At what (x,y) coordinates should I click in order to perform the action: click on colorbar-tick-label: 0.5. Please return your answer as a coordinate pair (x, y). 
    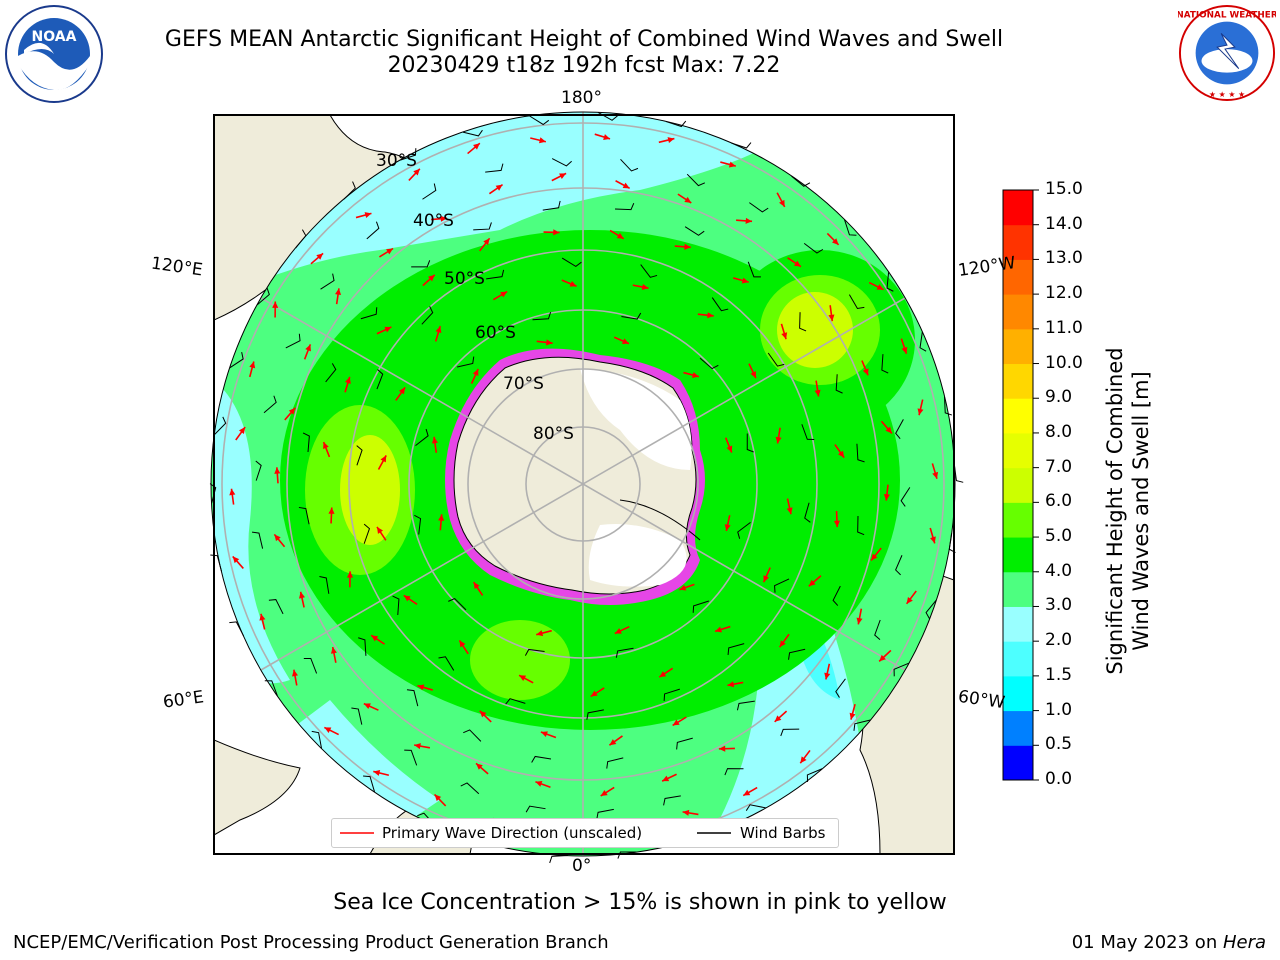
    Looking at the image, I should click on (1059, 744).